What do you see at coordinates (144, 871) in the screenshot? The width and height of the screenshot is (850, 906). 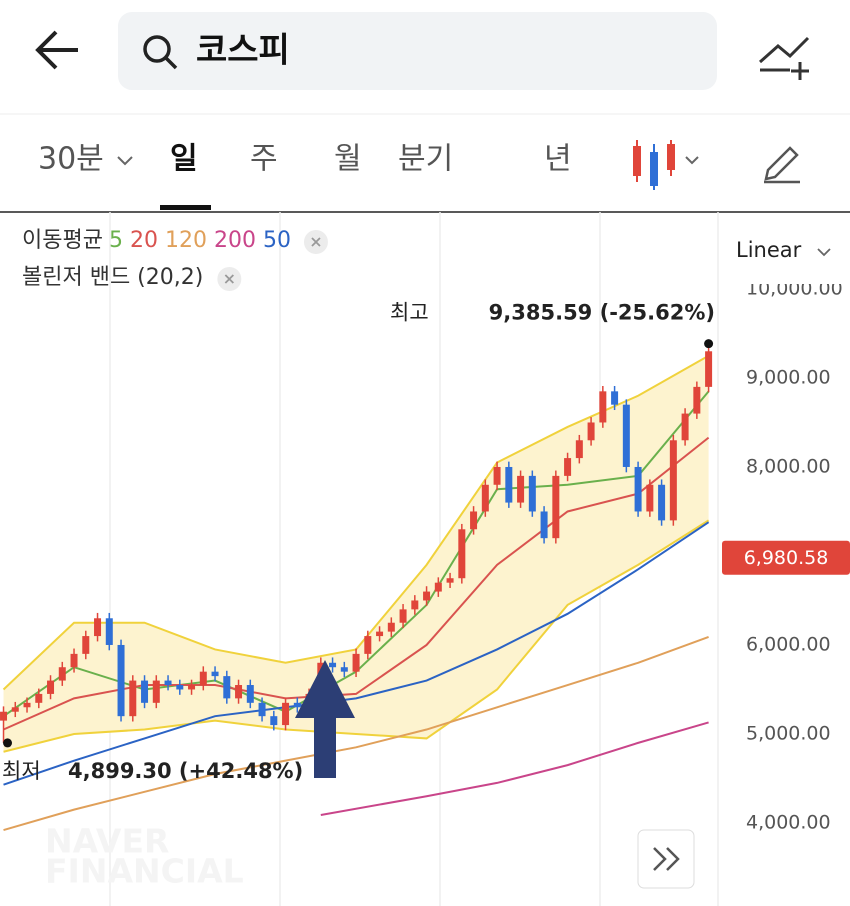 I see `watermark: FINANCIAL` at bounding box center [144, 871].